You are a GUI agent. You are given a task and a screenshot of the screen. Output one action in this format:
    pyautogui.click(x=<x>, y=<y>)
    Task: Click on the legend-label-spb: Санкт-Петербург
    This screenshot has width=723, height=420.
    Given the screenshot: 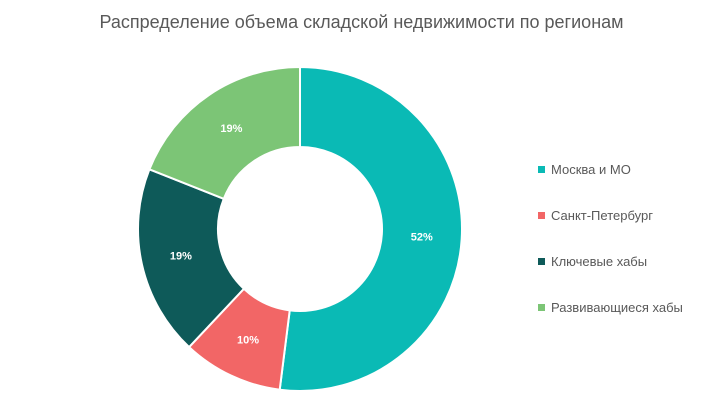 What is the action you would take?
    pyautogui.click(x=602, y=215)
    